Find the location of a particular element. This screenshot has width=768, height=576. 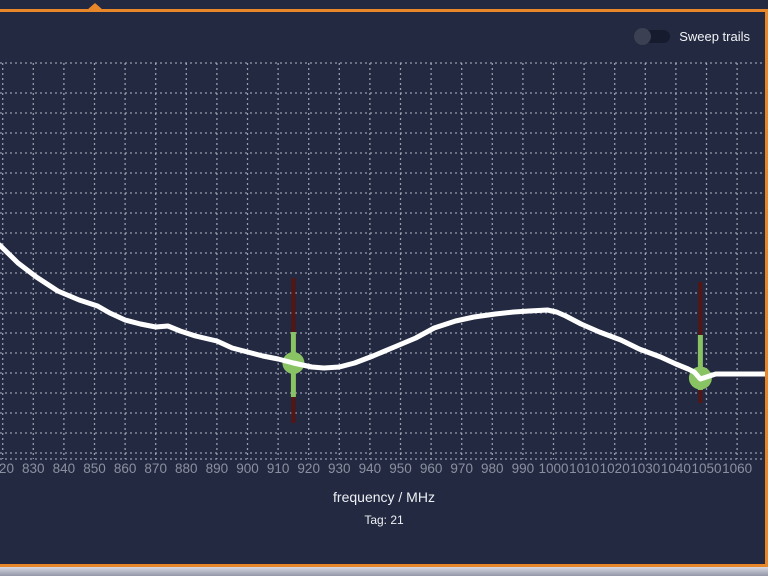

x-tick-label: 920 is located at coordinates (308, 468).